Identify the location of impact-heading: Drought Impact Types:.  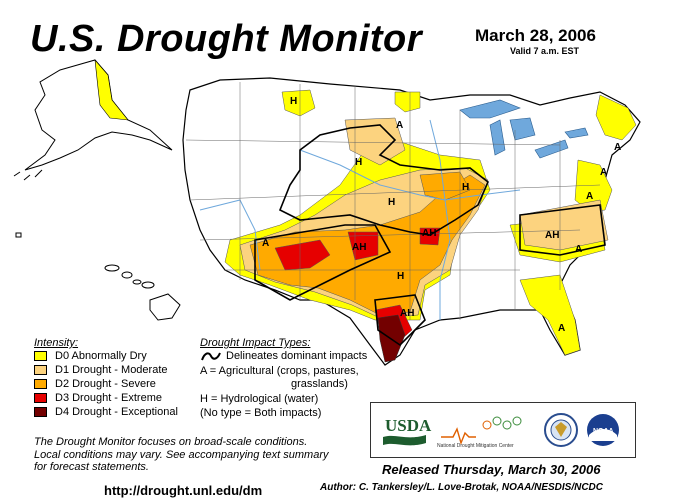
(255, 343).